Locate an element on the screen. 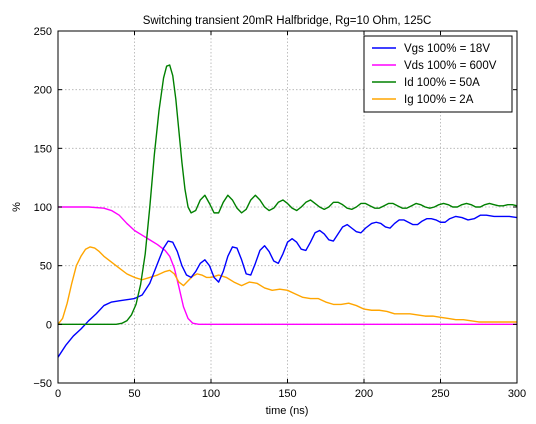  legend-label-ig: Ig 100% = 2A is located at coordinates (439, 100).